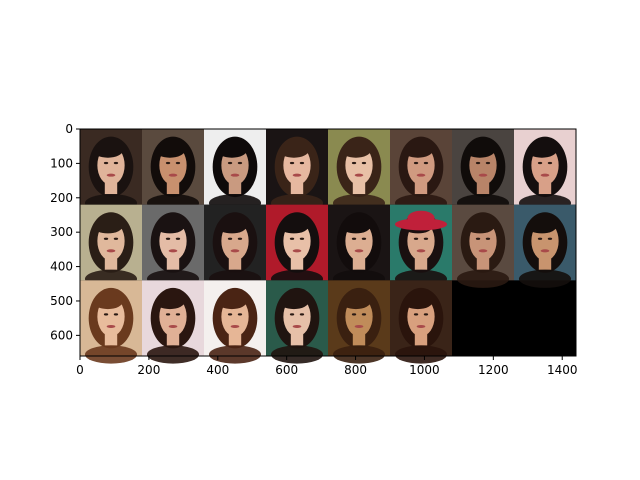  Describe the element at coordinates (217, 370) in the screenshot. I see `x-tick-label: 400` at that location.